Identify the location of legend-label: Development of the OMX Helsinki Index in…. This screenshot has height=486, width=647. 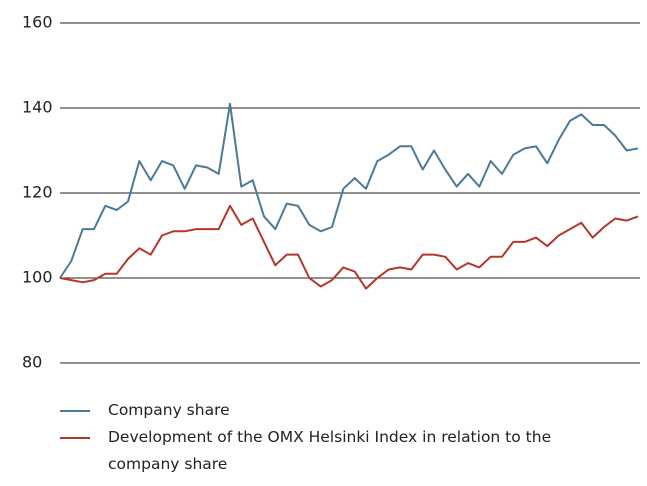
(330, 450).